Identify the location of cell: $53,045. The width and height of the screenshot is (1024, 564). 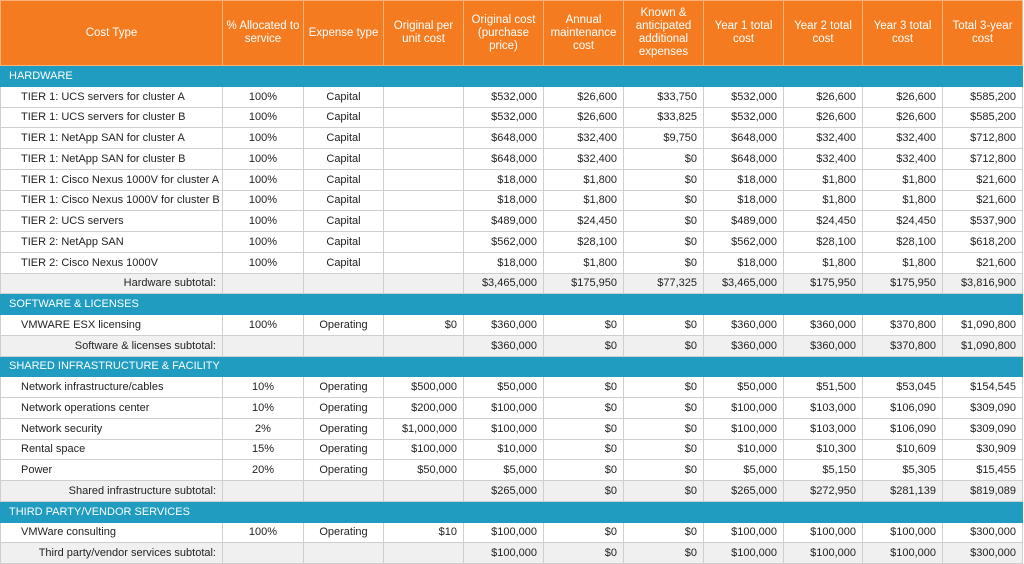
(902, 387).